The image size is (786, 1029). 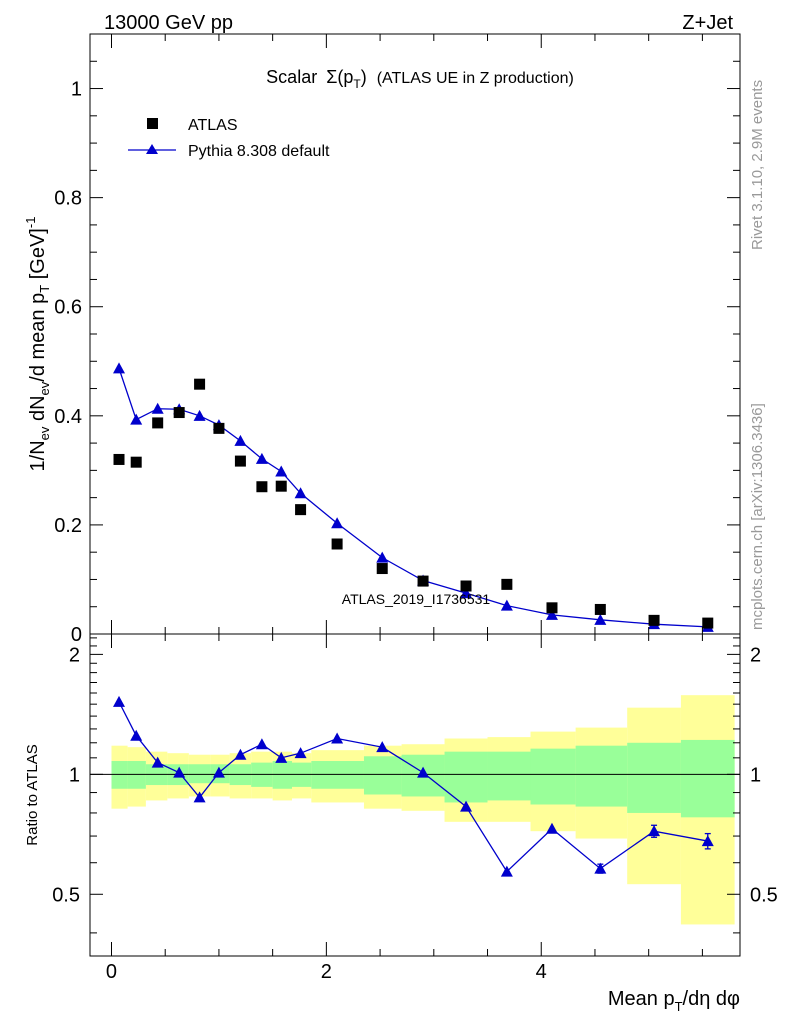 I want to click on x-tick-label: 0, so click(x=111, y=972).